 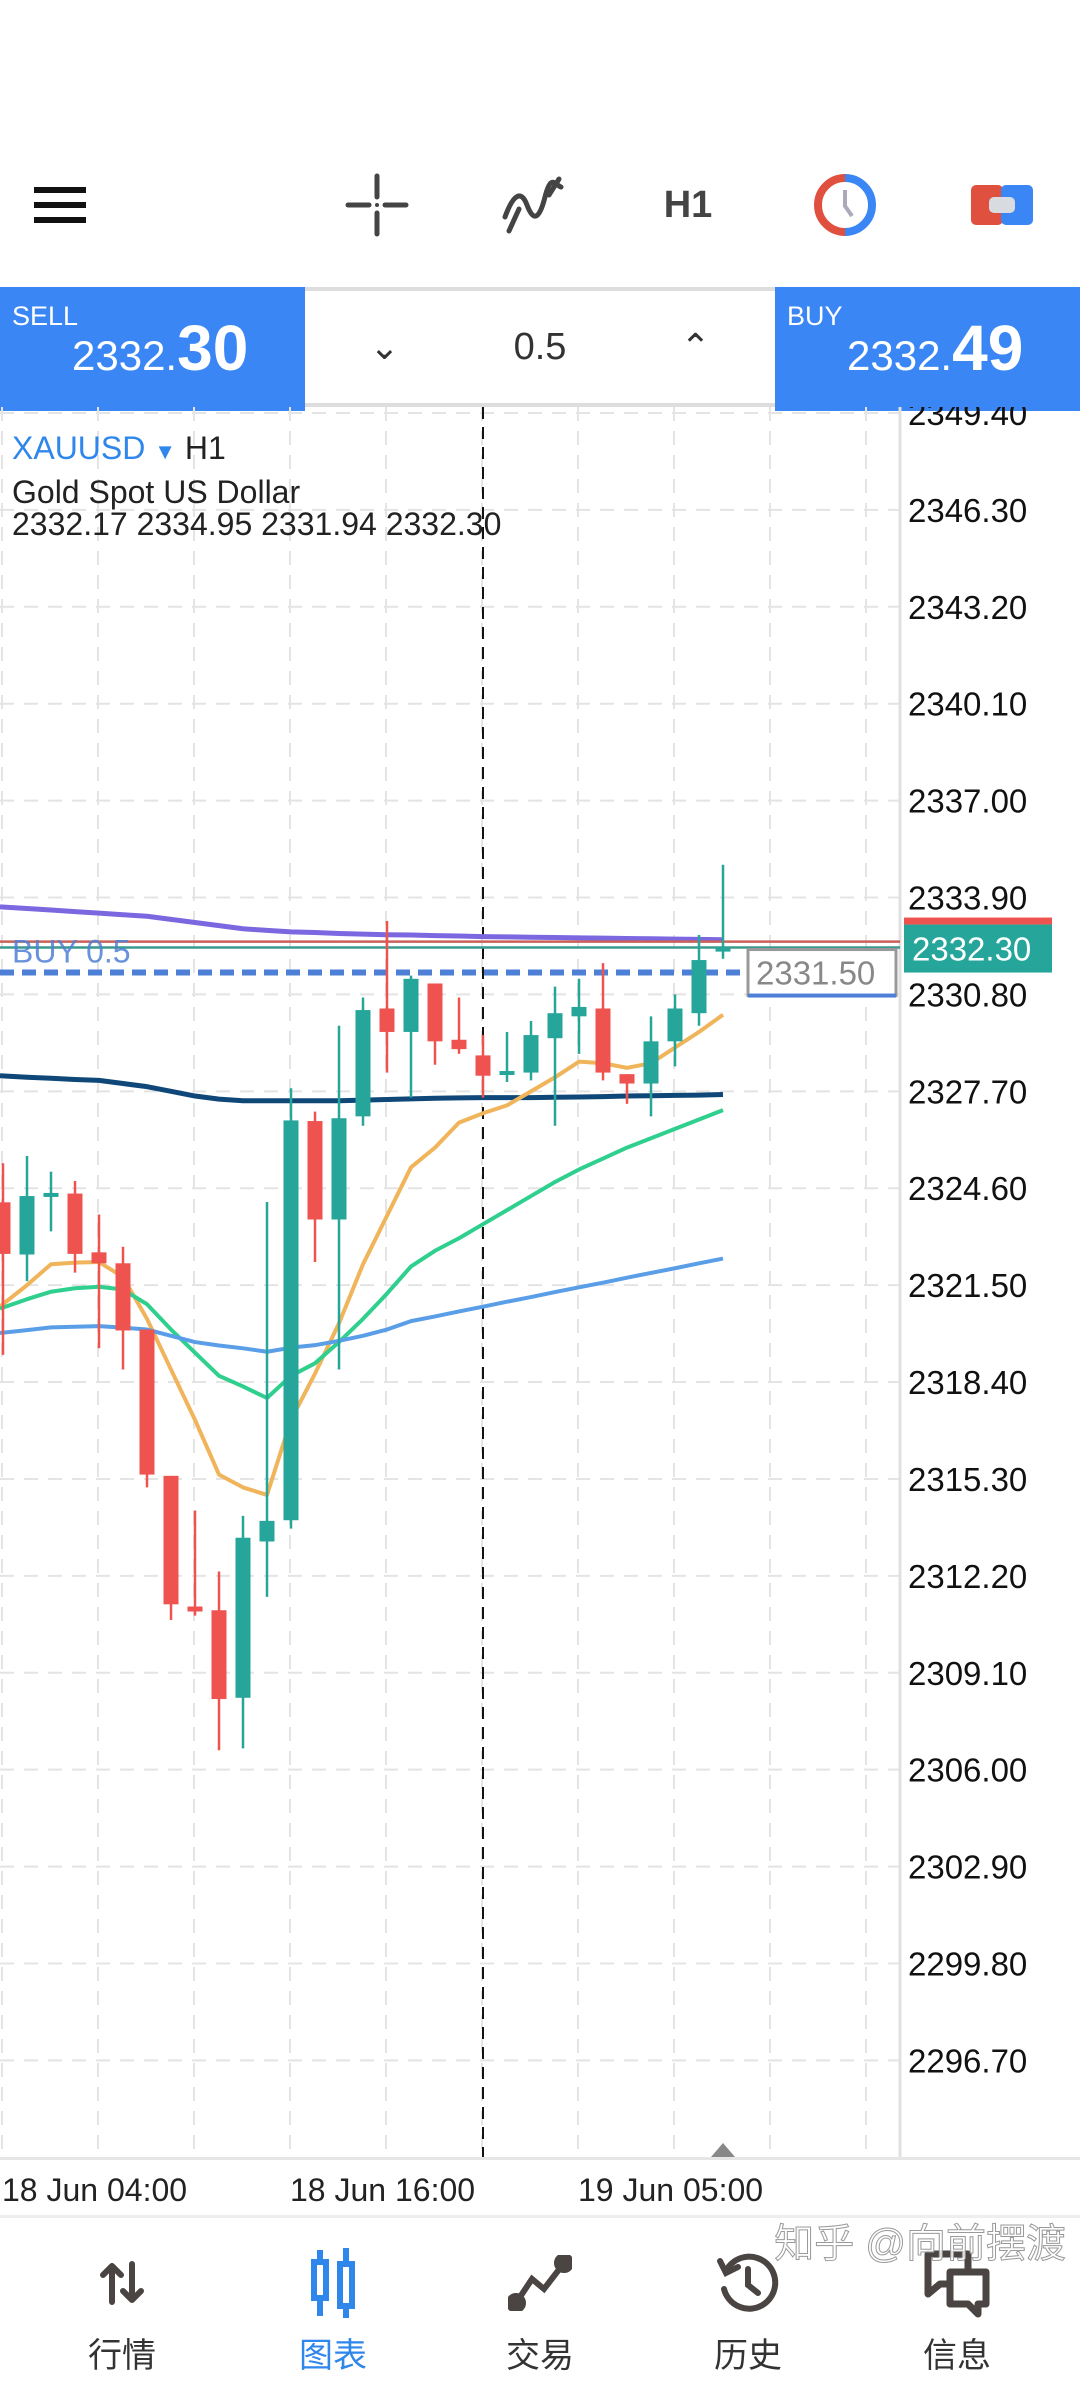 I want to click on price-axis-label: 2315.30, so click(x=967, y=1479).